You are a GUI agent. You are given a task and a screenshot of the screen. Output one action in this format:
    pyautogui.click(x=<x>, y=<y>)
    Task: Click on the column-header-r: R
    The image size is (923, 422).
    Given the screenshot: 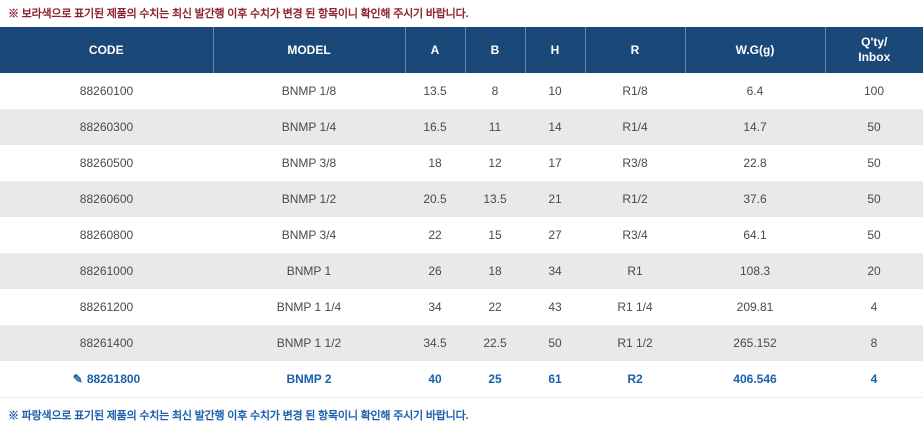 What is the action you would take?
    pyautogui.click(x=634, y=50)
    